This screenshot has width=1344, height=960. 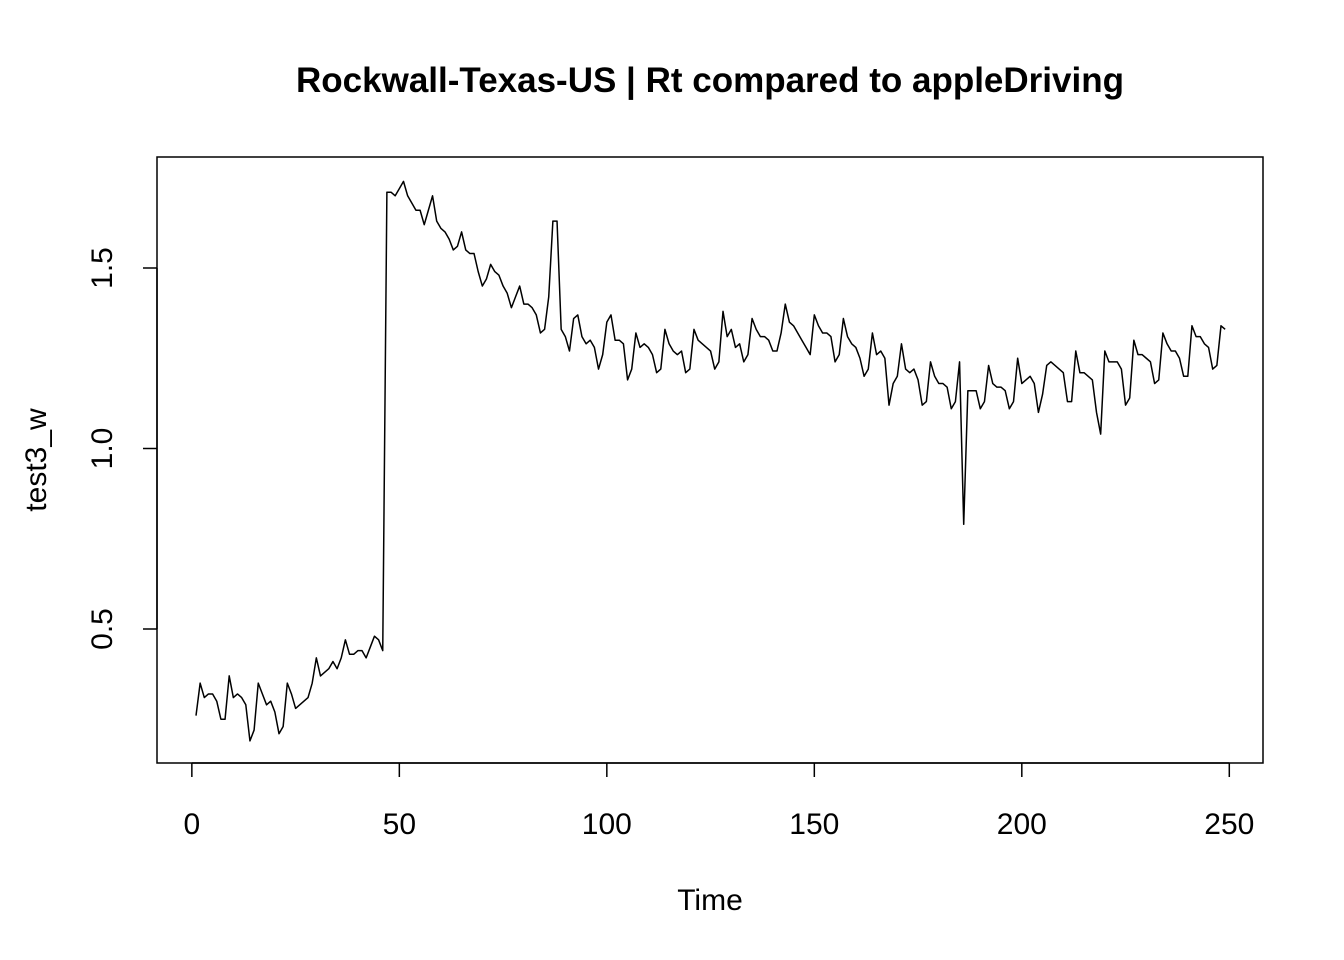 I want to click on x-axis: 0 50 100 150 200 250, so click(x=719, y=802).